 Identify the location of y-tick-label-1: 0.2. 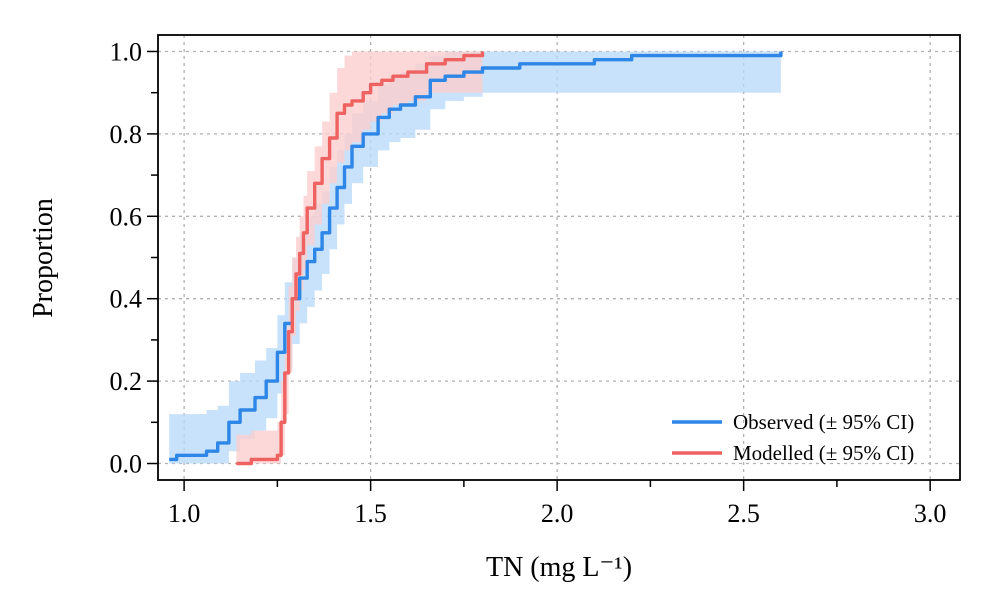
(126, 381).